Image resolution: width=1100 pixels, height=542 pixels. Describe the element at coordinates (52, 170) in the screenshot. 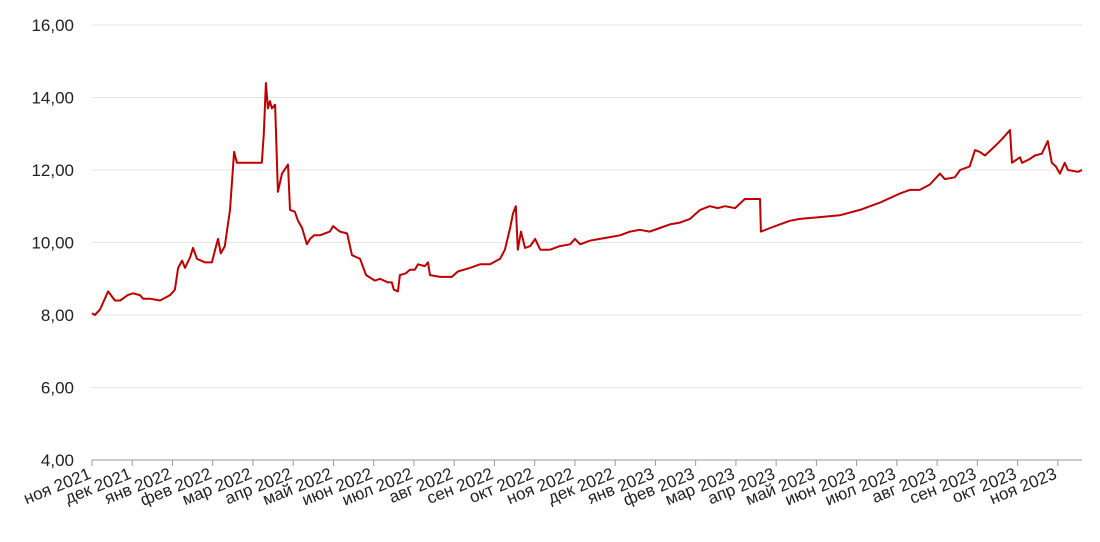

I see `y-tick-label: 12,00` at that location.